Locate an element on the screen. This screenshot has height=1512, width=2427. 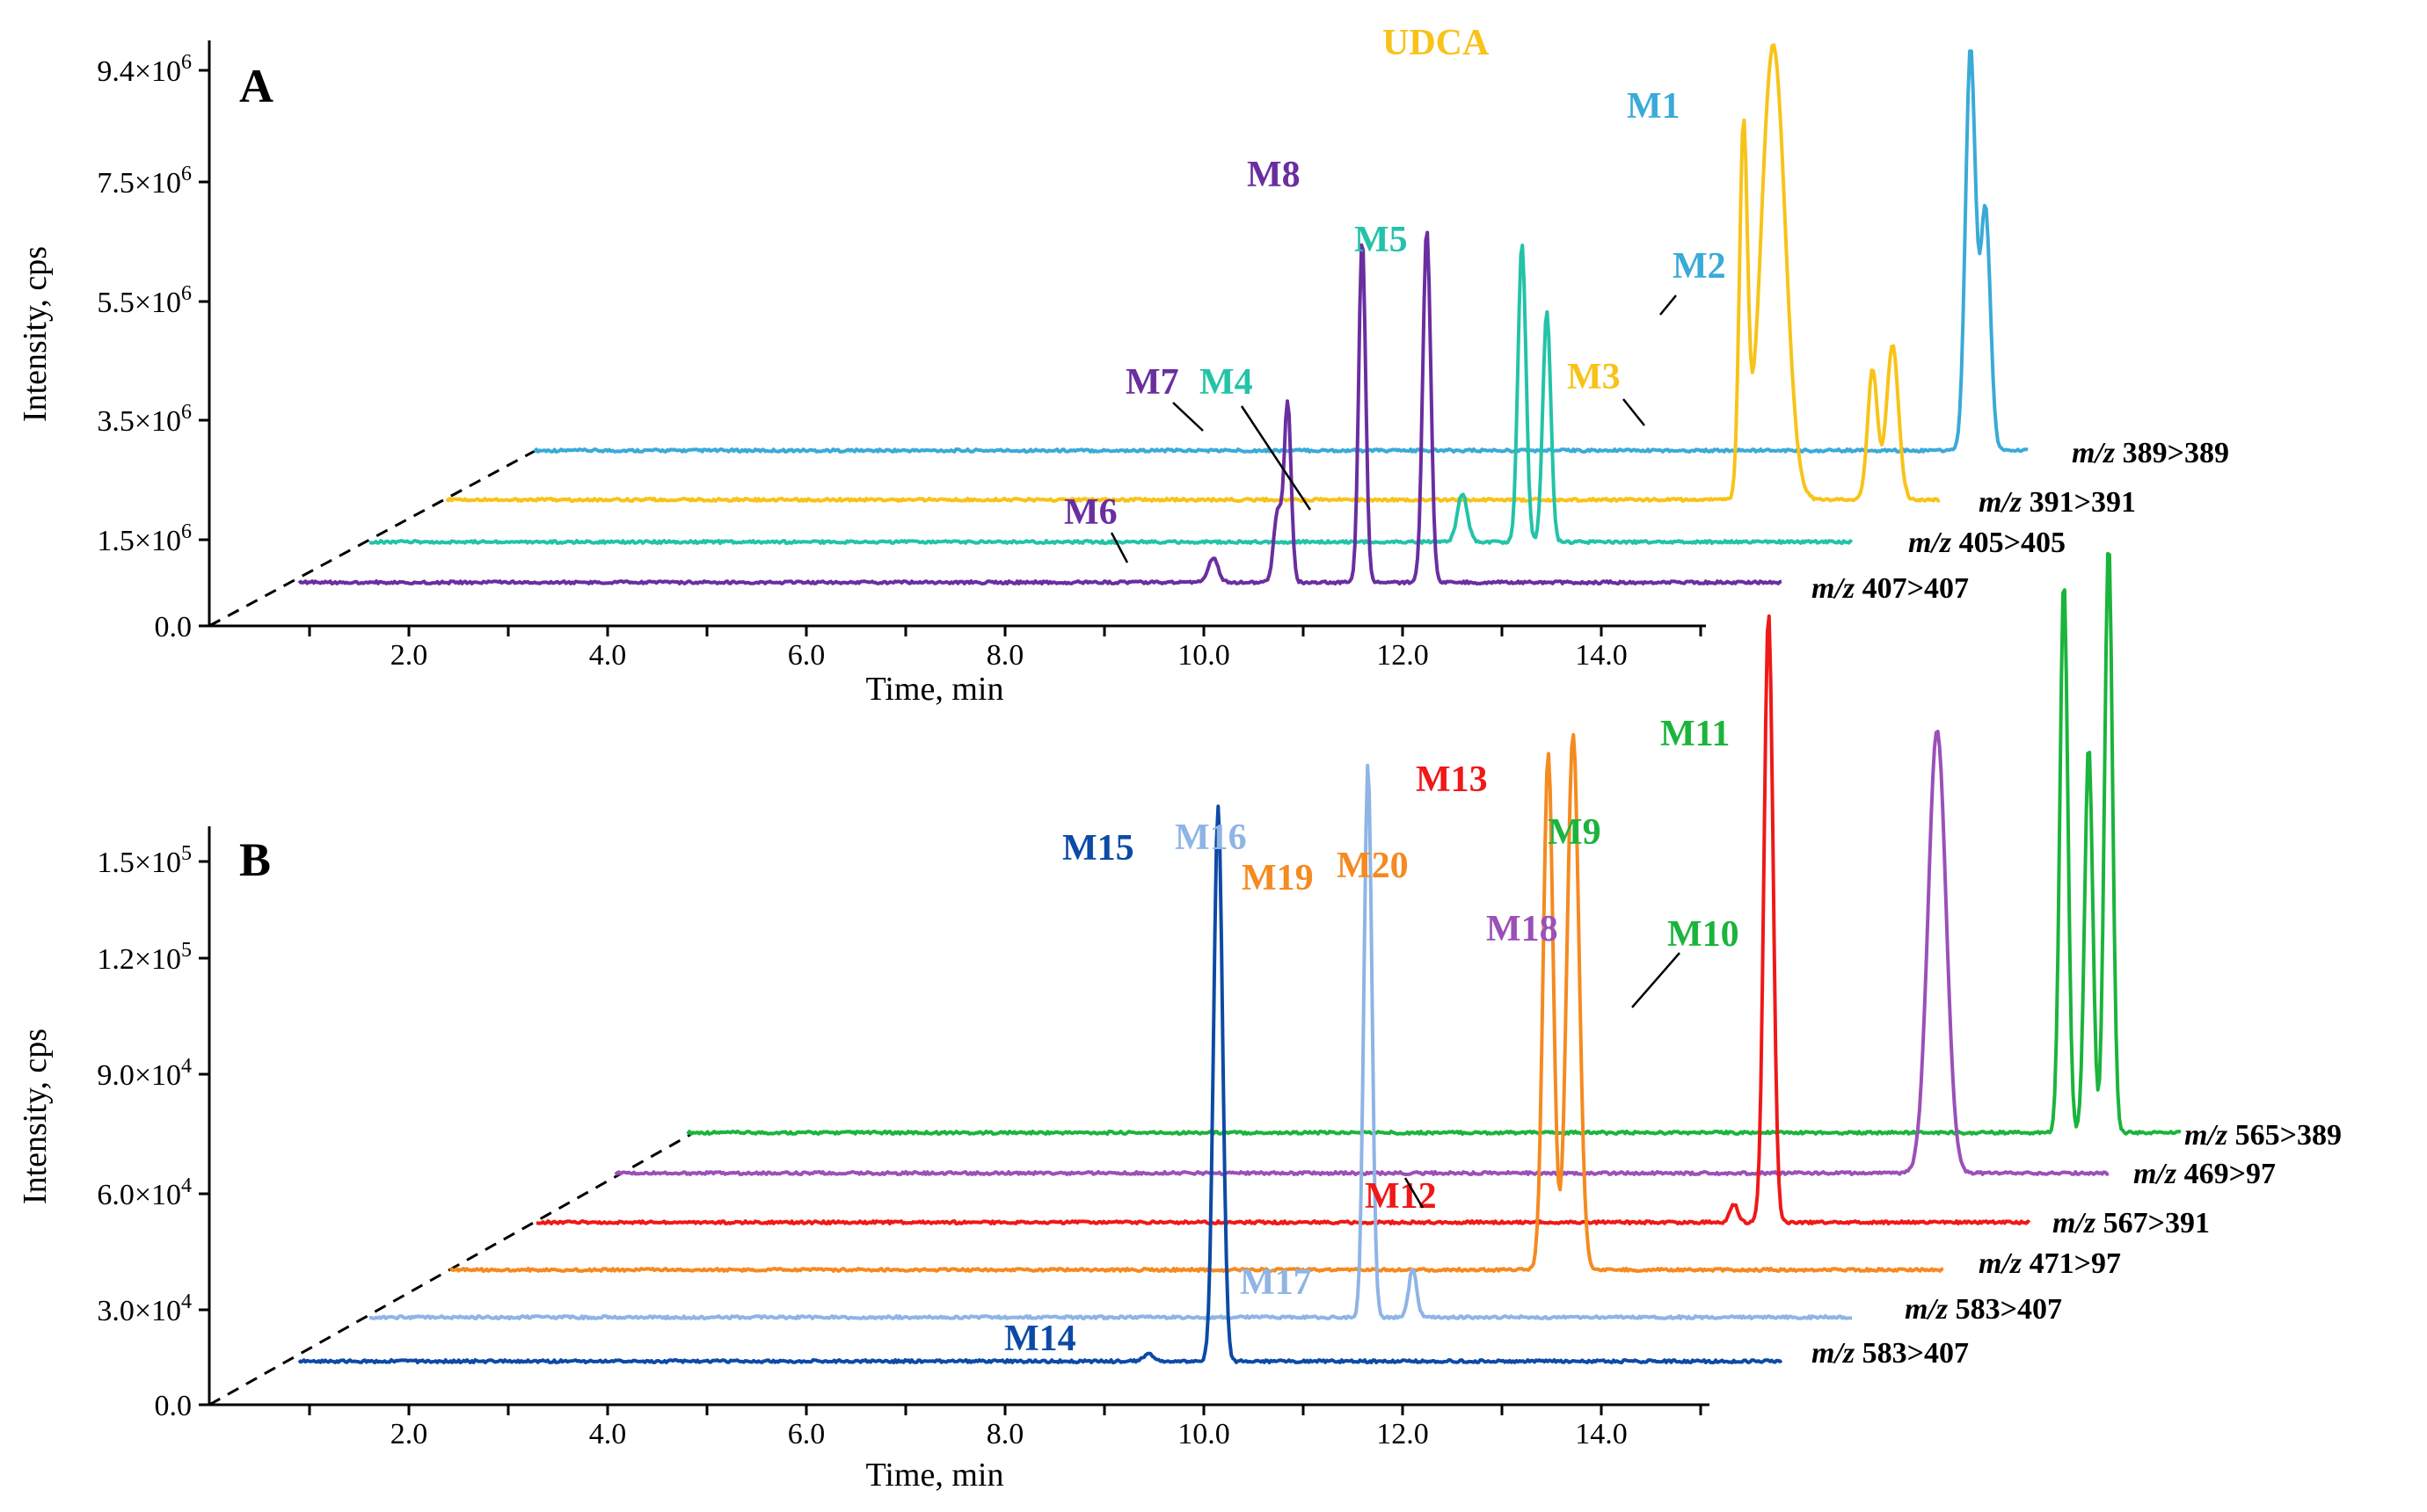
trace-label-405: m/z 405>405 is located at coordinates (1987, 543).